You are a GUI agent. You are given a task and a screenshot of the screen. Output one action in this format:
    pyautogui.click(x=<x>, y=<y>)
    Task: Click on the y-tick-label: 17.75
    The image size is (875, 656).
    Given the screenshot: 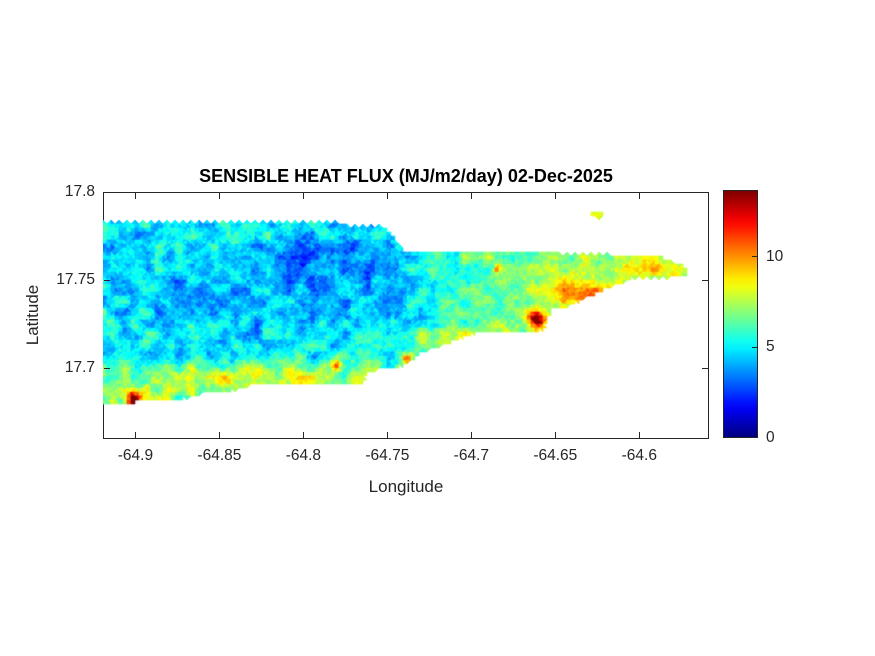 What is the action you would take?
    pyautogui.click(x=75, y=280)
    